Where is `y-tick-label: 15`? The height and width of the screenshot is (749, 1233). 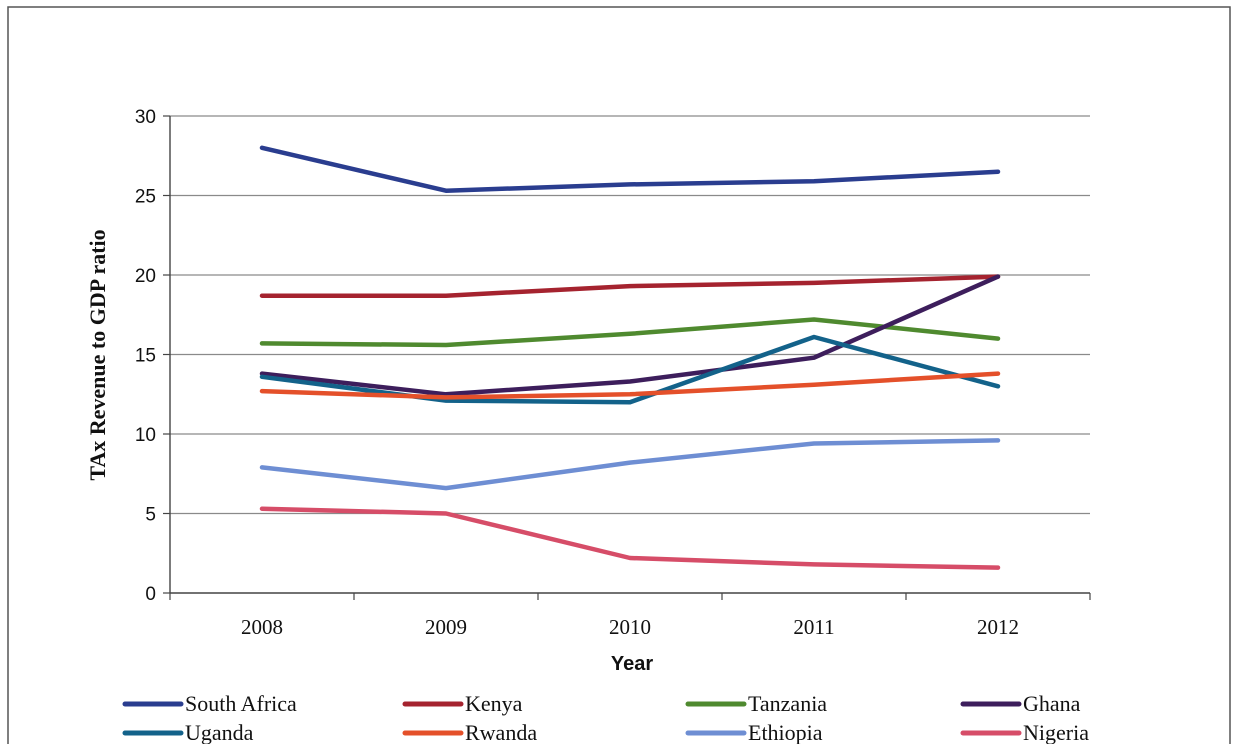
y-tick-label: 15 is located at coordinates (145, 356).